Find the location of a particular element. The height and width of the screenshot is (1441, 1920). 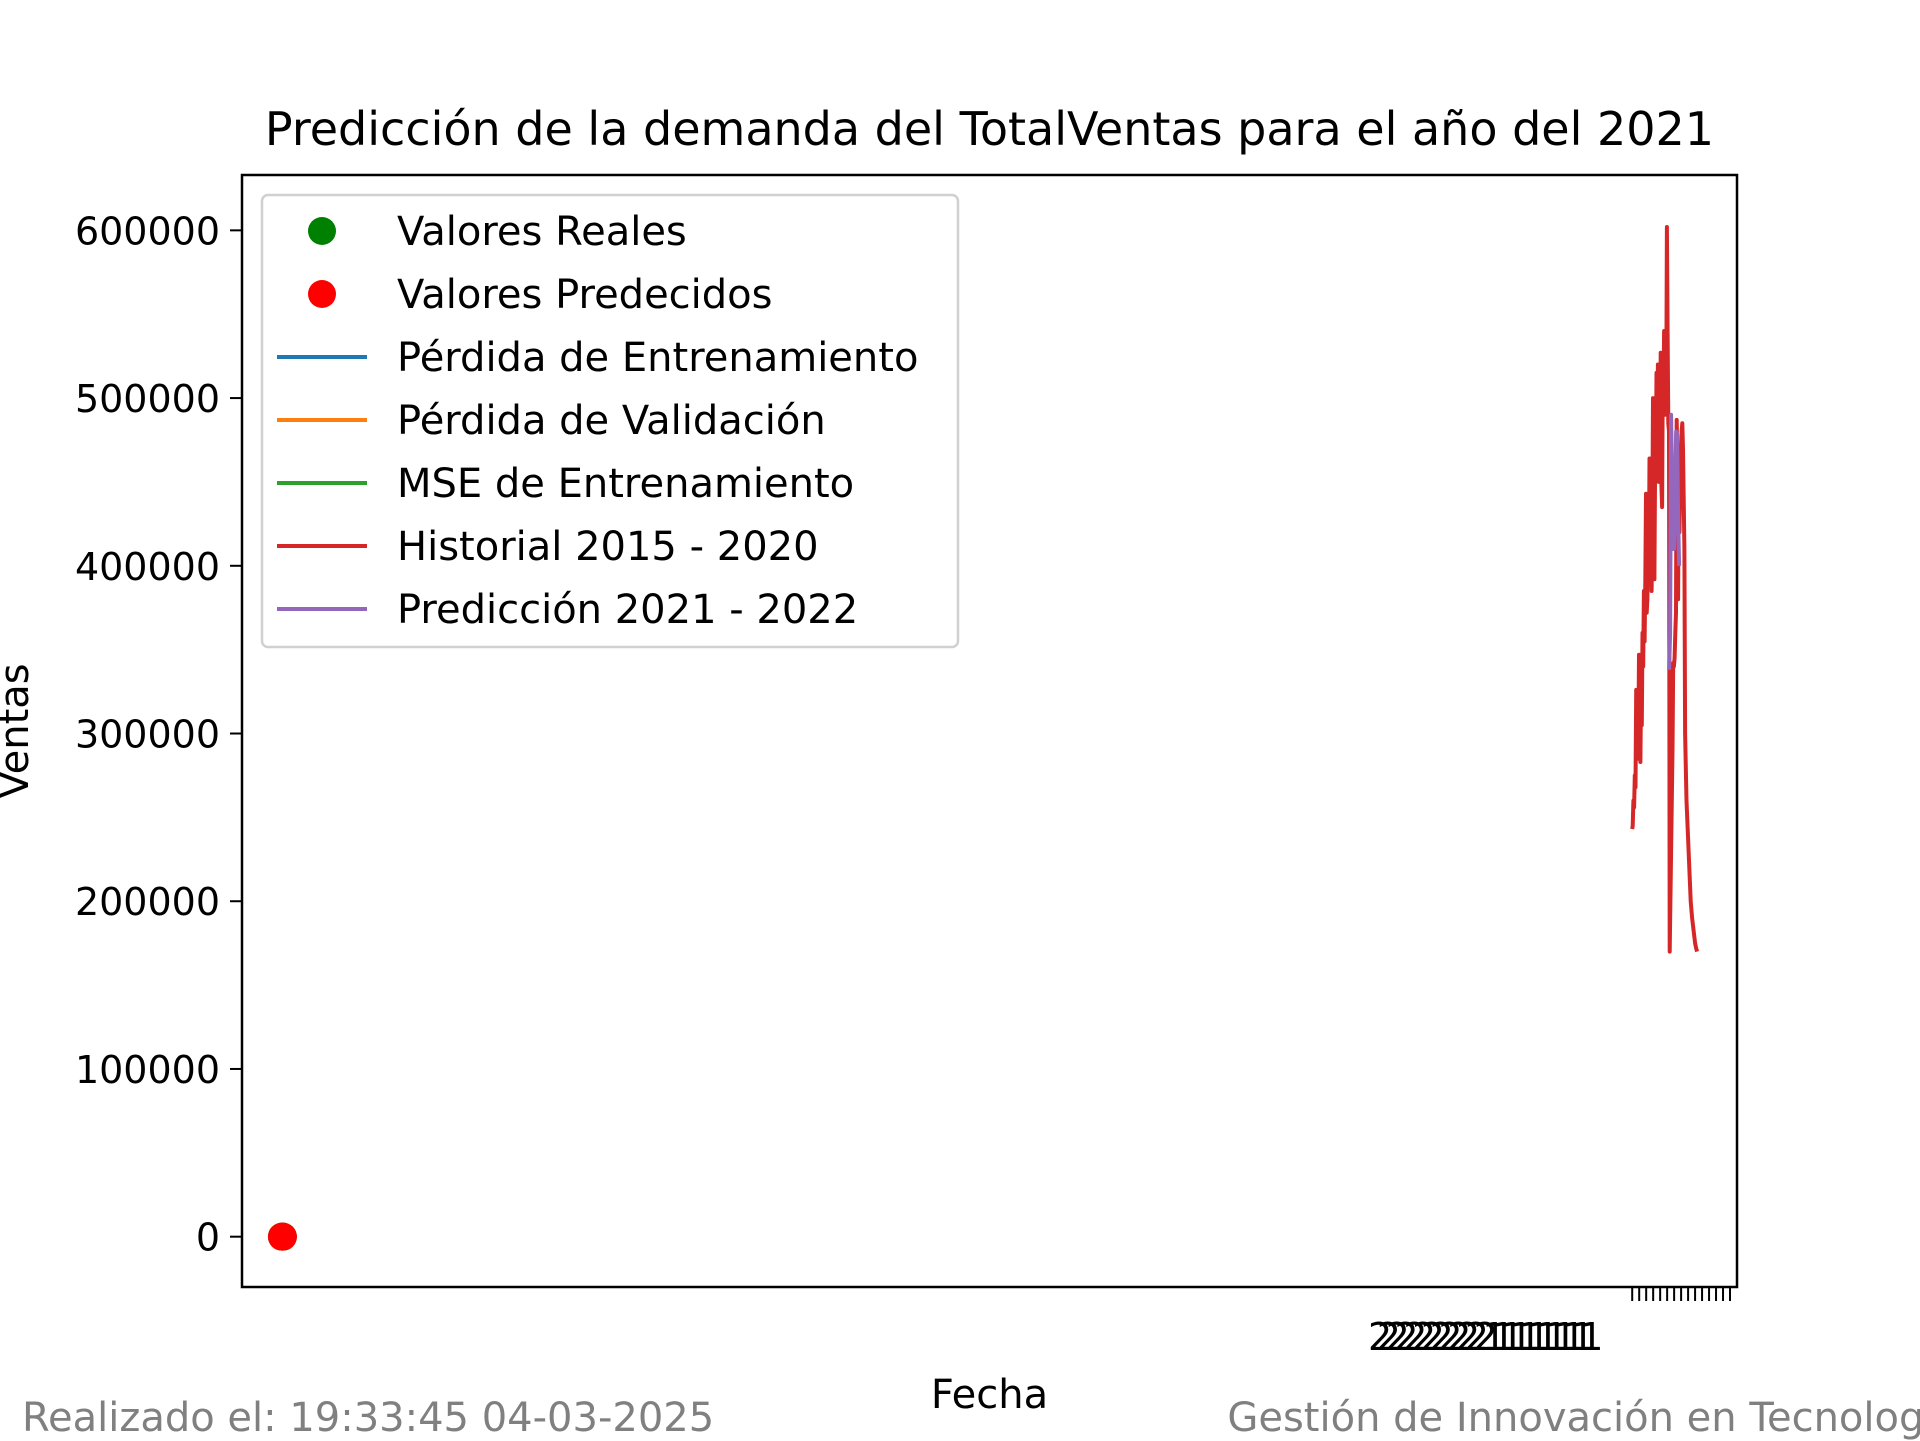

legend-label: Historial 2015 - 2020 is located at coordinates (608, 547).